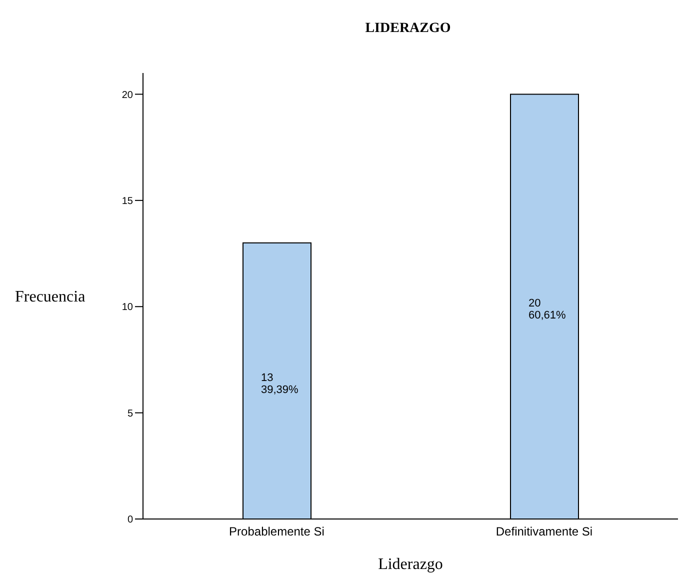 This screenshot has height=573, width=686. I want to click on y-tick-label: 0, so click(130, 520).